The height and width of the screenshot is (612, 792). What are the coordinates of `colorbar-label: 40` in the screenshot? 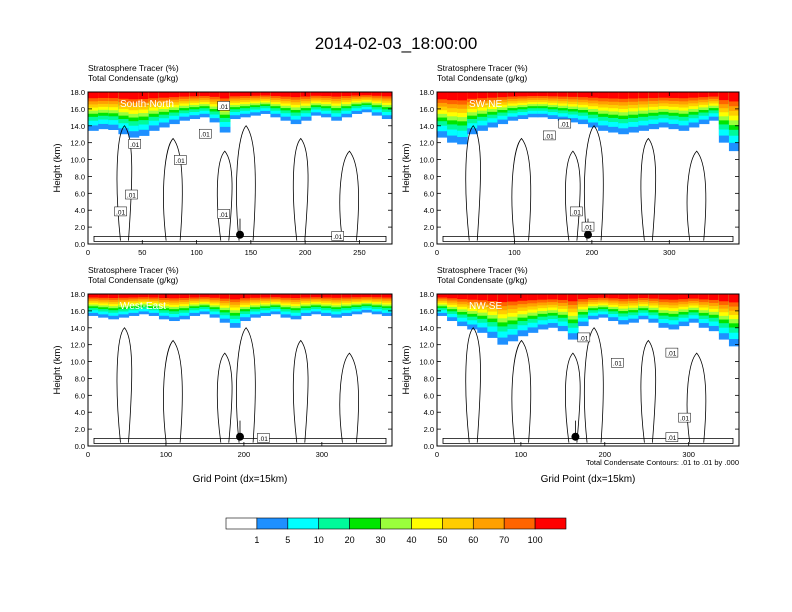 It's located at (411, 540).